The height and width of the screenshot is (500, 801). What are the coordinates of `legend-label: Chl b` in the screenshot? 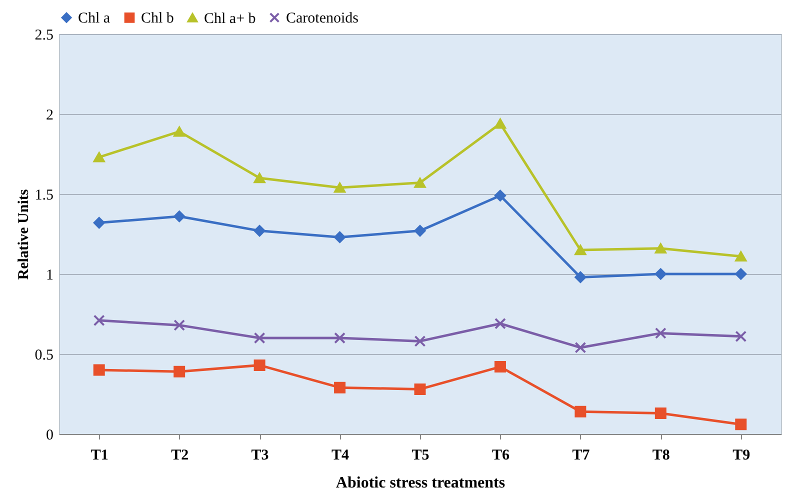 It's located at (157, 18).